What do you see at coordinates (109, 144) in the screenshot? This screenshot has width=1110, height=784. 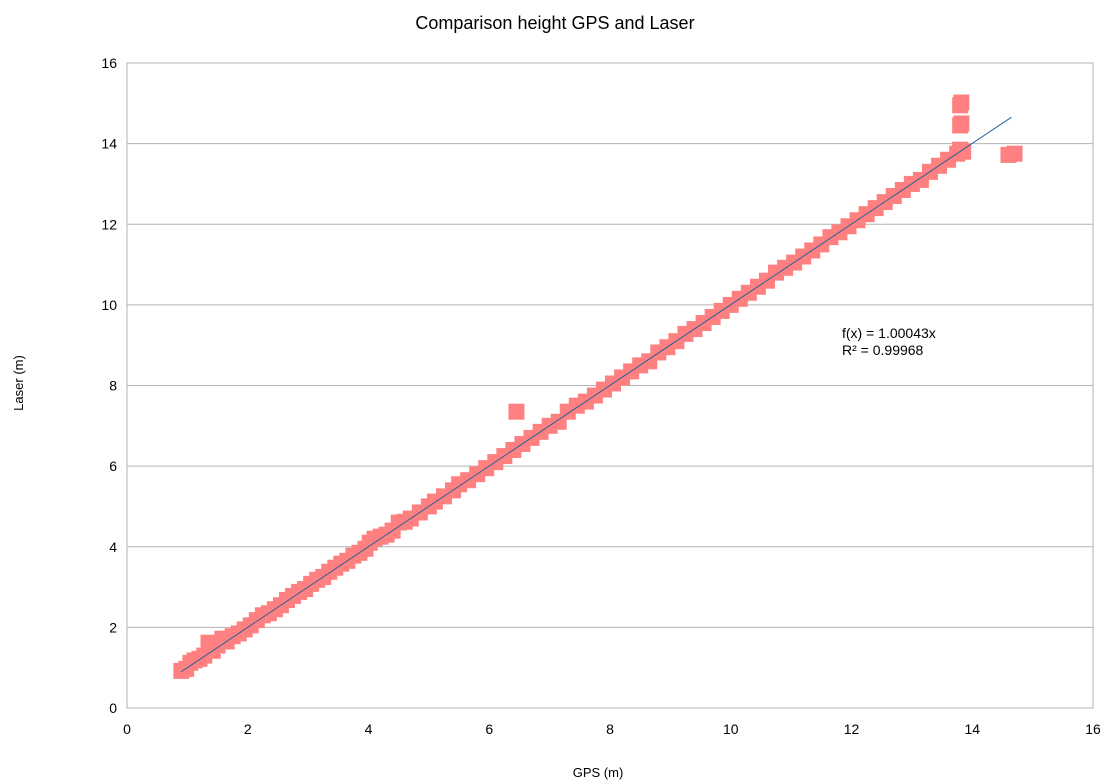 I see `y-tick-label: 14` at bounding box center [109, 144].